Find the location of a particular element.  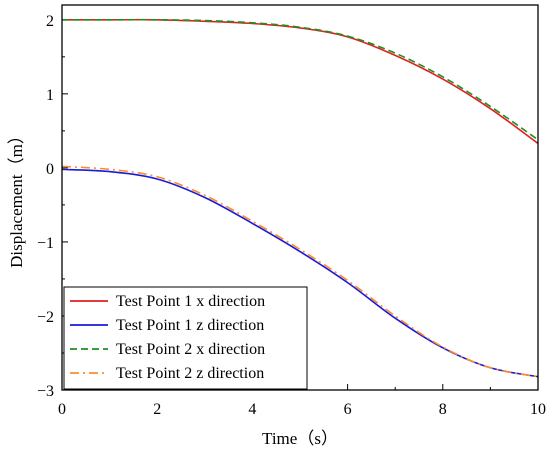

y-tick-label: 1 is located at coordinates (50, 95).